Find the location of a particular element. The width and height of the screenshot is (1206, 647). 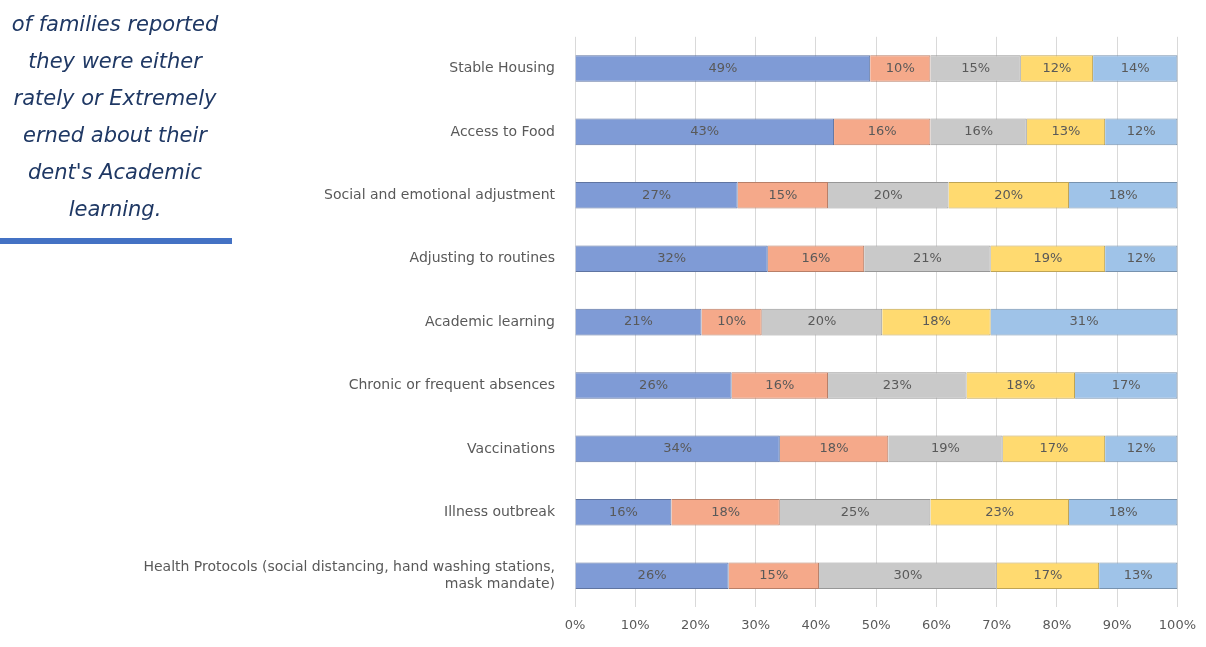

text: of families reported they were either rately or Extremely erned about their dent's Academic learning. is located at coordinates (115, 117).